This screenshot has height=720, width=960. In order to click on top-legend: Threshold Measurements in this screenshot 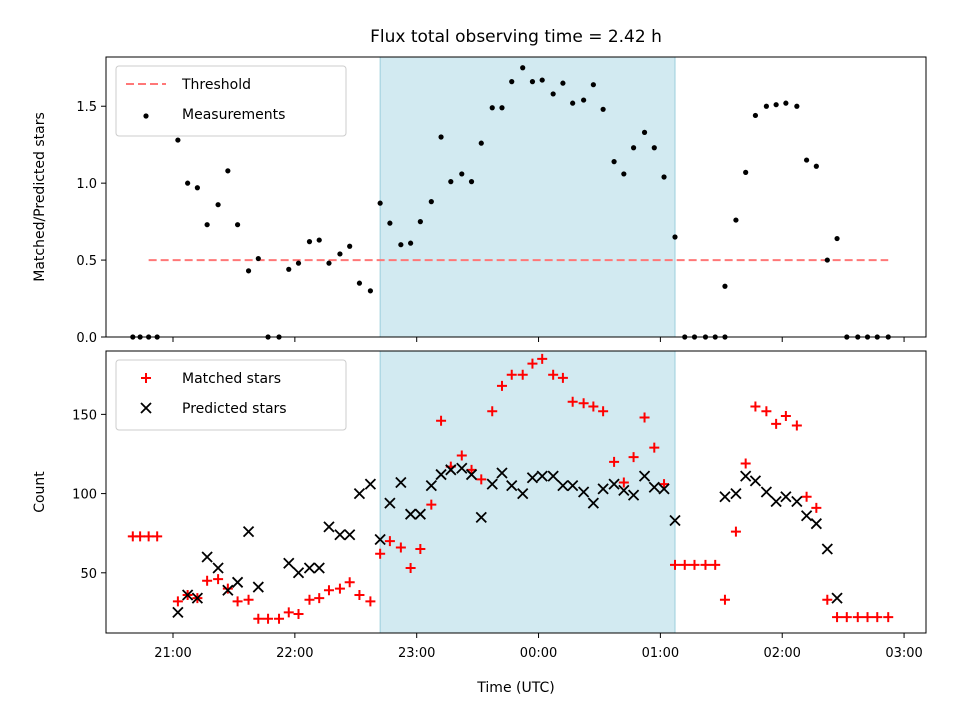, I will do `click(231, 101)`.